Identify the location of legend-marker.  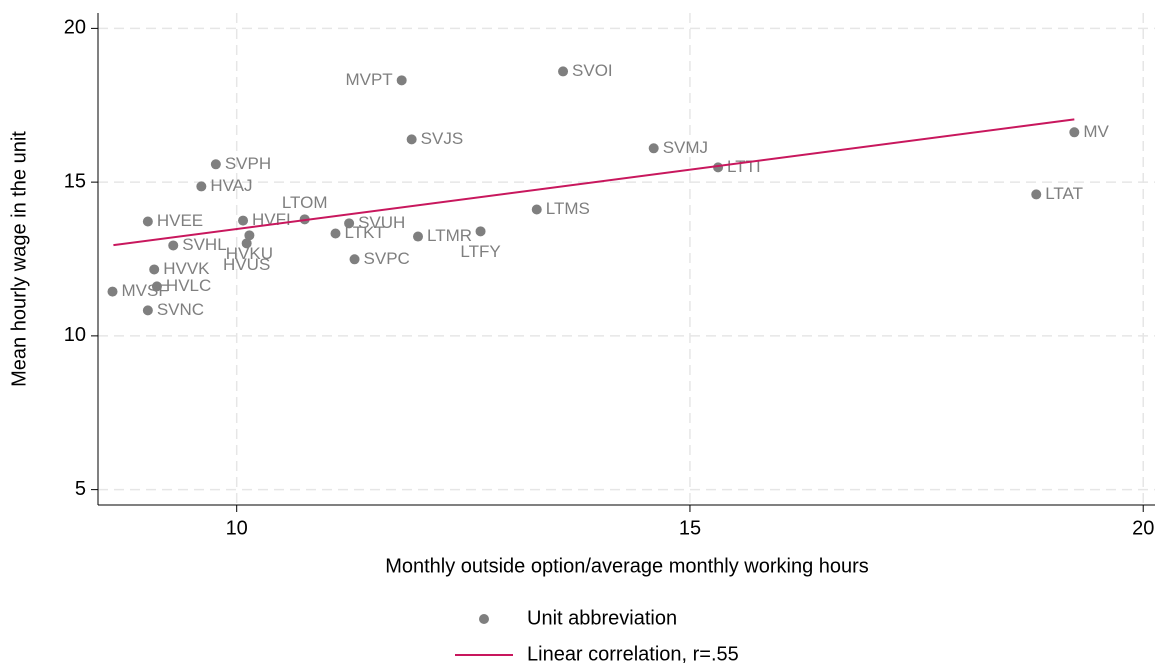
(484, 619).